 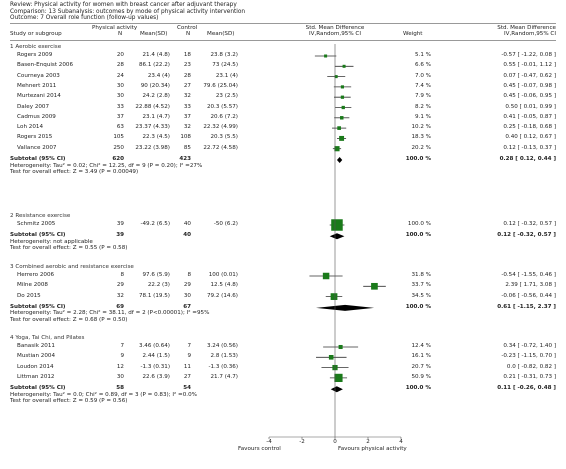 I want to click on study-n1: 7, so click(x=122, y=346).